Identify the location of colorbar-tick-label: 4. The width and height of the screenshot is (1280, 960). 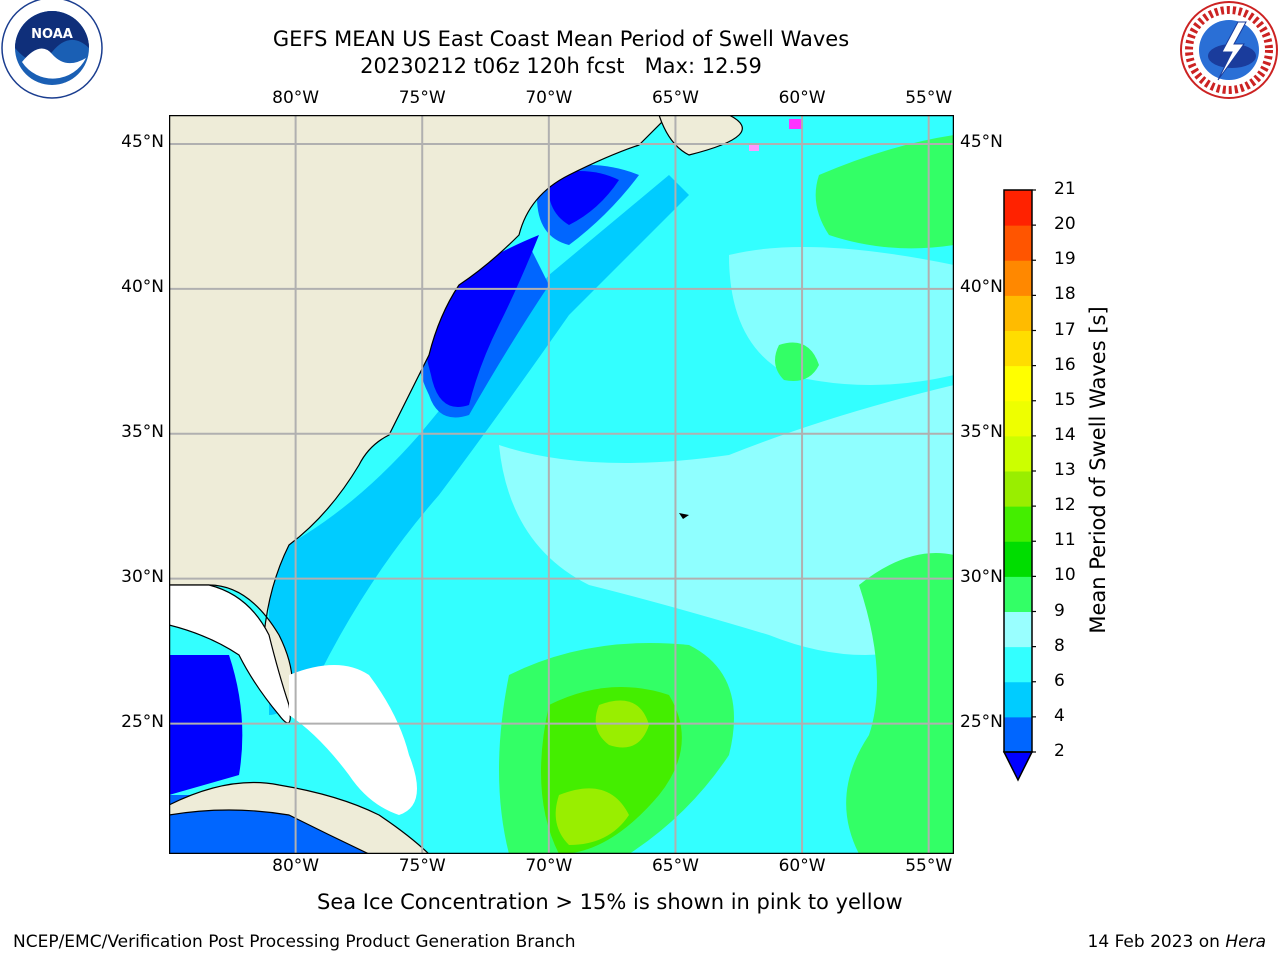
(1059, 715).